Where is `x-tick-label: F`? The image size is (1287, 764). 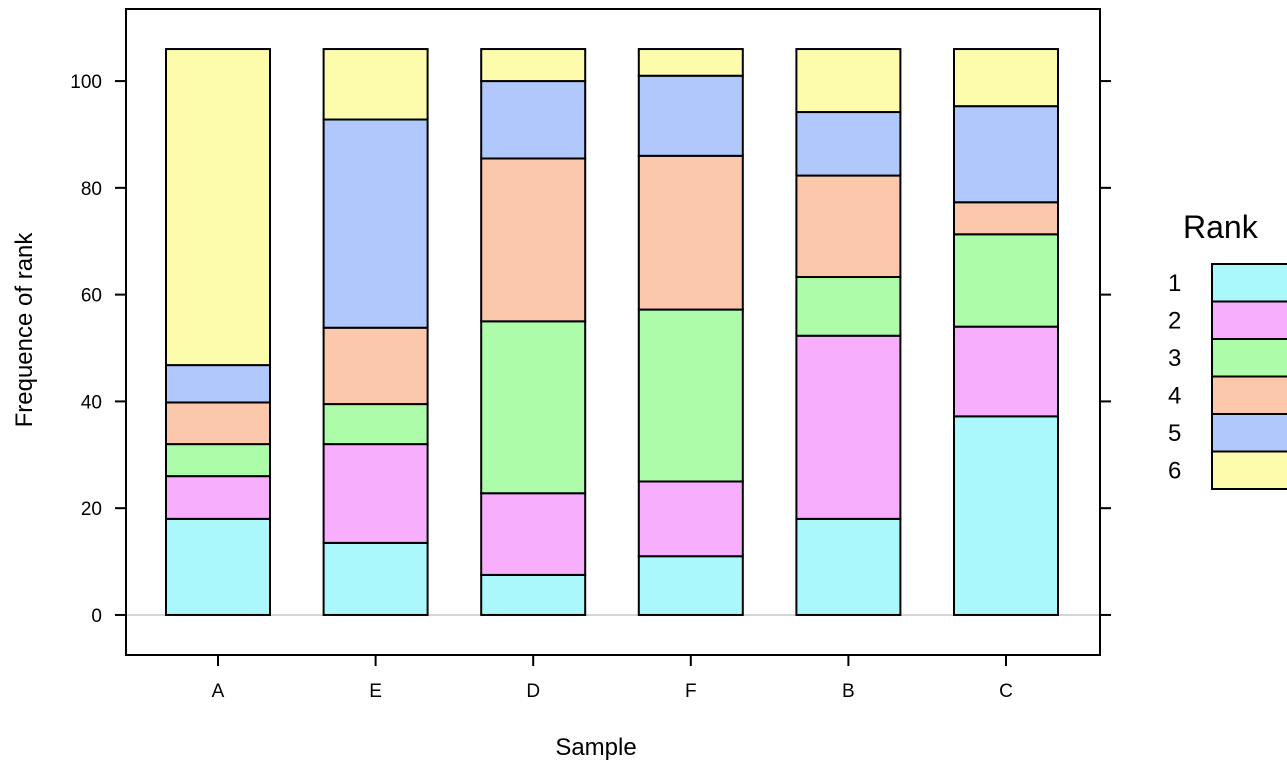 x-tick-label: F is located at coordinates (691, 691).